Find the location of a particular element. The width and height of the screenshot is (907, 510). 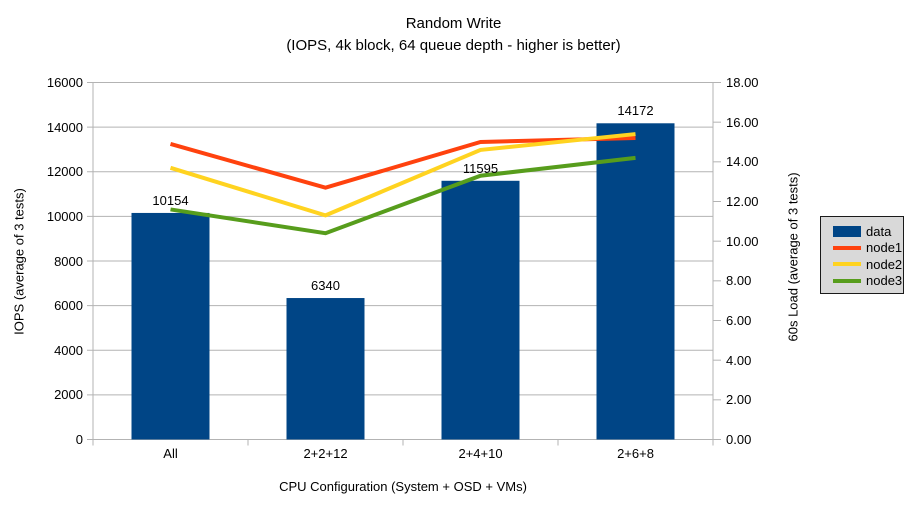

line-node3 is located at coordinates (403, 195).